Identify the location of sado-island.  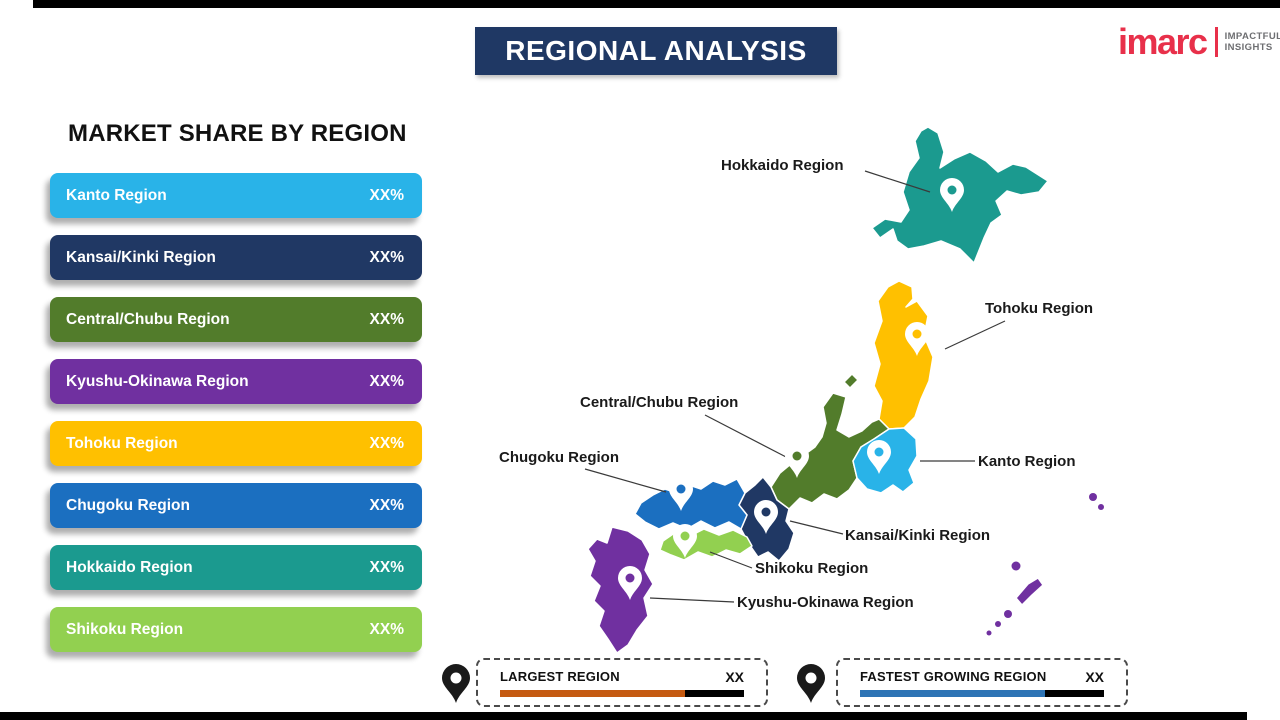
(851, 381).